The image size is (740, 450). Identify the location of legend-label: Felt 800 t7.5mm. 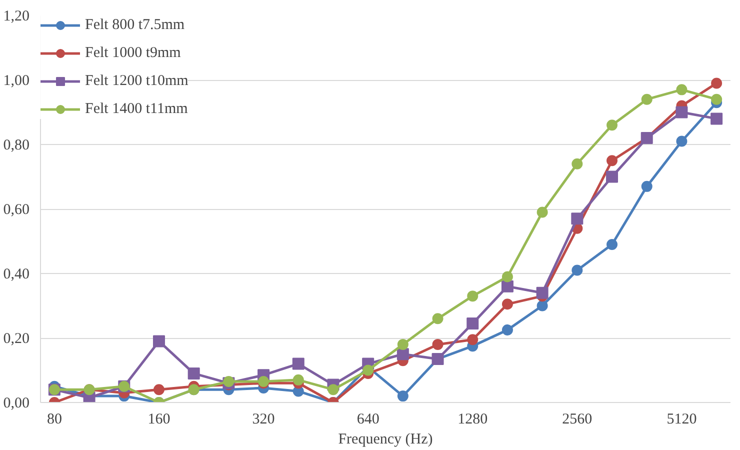
(135, 25).